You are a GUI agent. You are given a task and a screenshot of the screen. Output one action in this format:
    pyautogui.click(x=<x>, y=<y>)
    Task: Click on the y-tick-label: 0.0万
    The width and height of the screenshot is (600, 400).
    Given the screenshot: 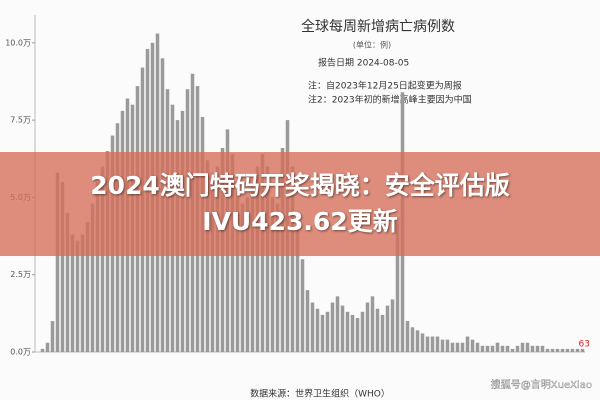 What is the action you would take?
    pyautogui.click(x=20, y=352)
    